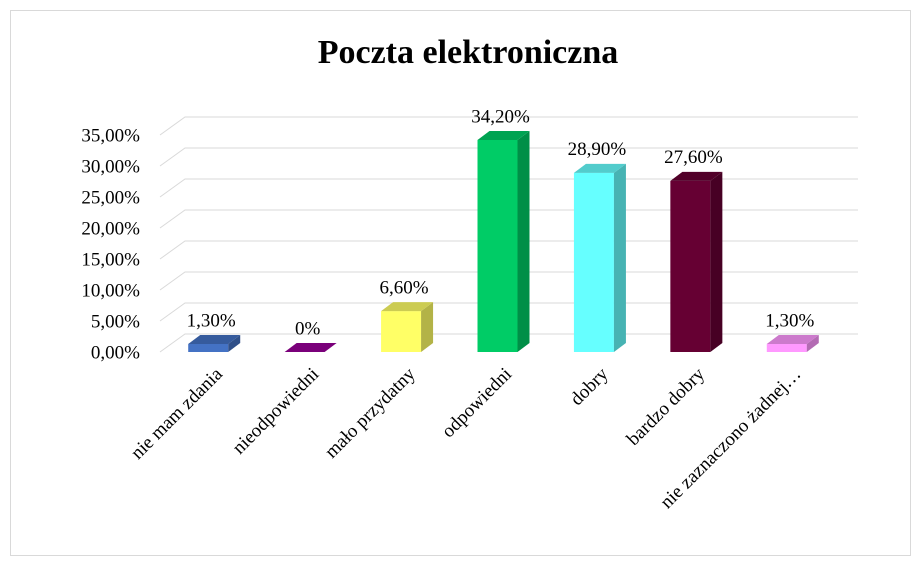  Describe the element at coordinates (110, 197) in the screenshot. I see `y-tick-label: 25,00%` at that location.